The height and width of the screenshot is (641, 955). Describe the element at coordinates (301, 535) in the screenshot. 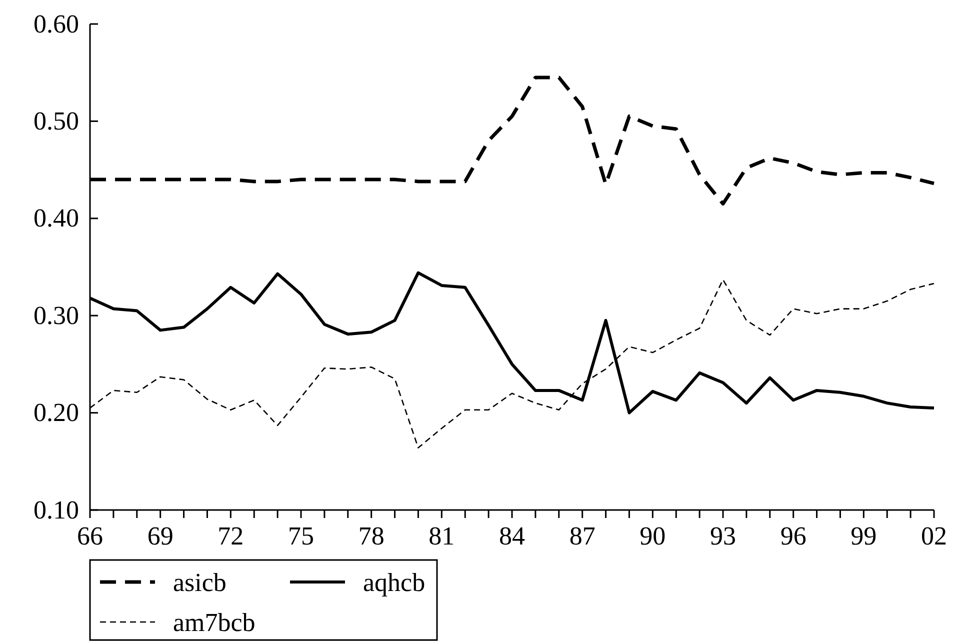

I see `x-tick-label: 75` at that location.